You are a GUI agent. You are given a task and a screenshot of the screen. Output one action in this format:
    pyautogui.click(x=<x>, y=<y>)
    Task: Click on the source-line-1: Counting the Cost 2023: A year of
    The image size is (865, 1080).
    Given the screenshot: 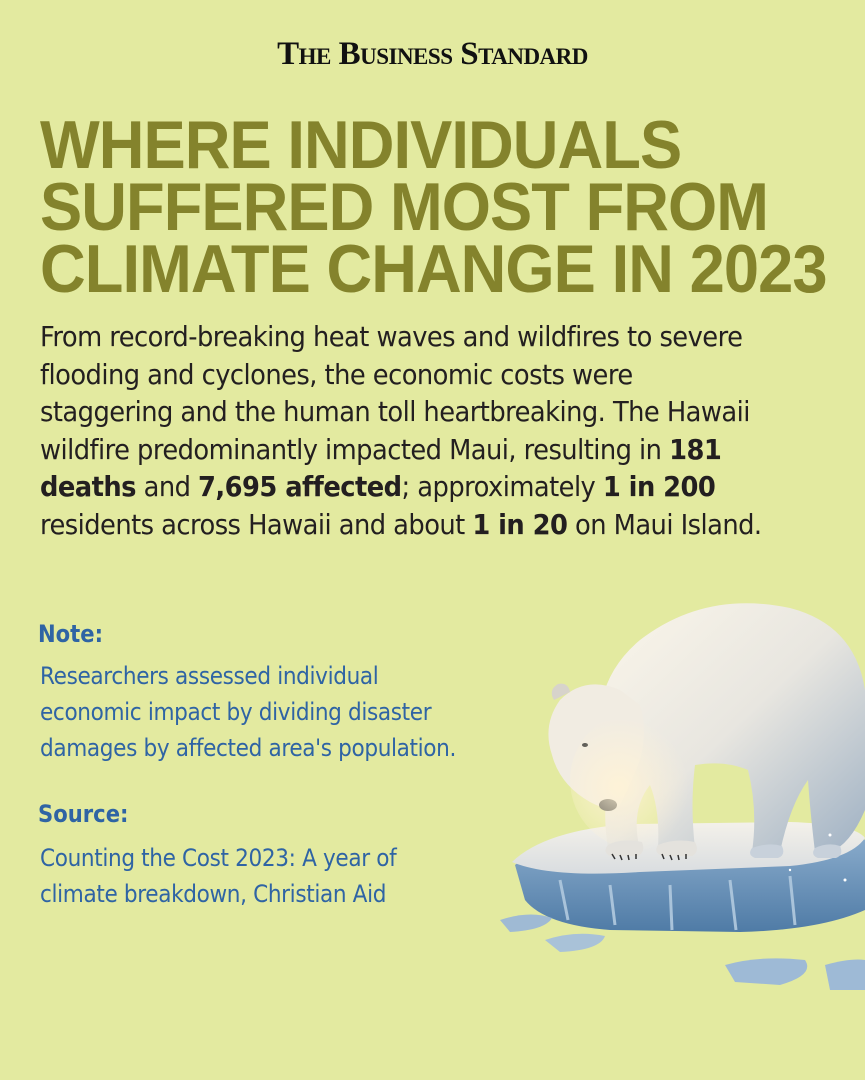 What is the action you would take?
    pyautogui.click(x=218, y=858)
    